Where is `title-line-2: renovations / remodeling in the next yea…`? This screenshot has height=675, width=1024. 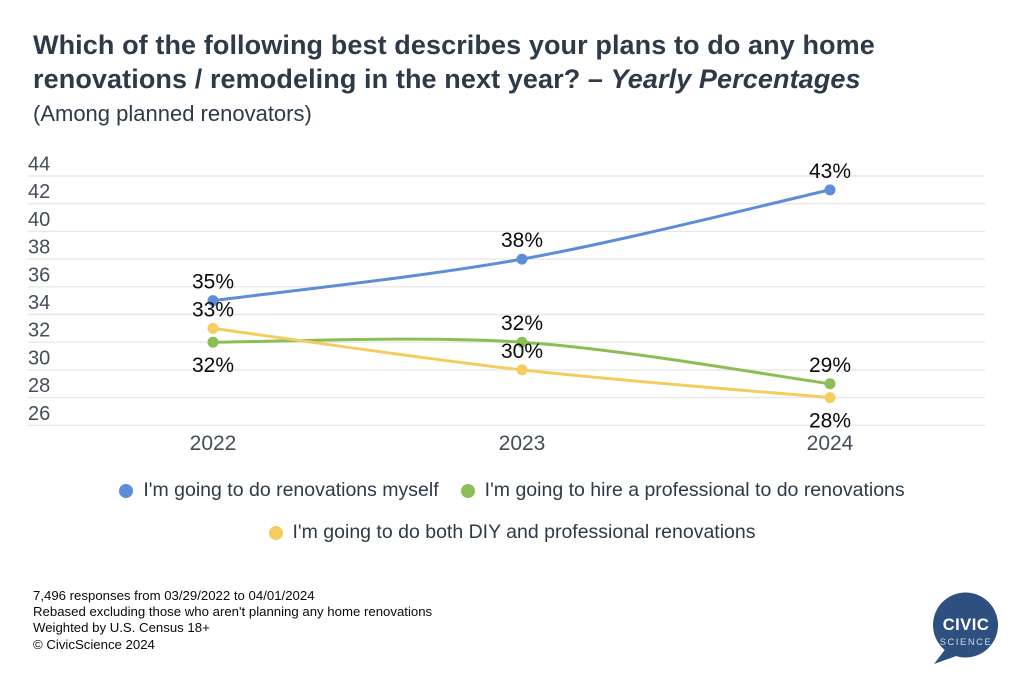 title-line-2: renovations / remodeling in the next yea… is located at coordinates (322, 79).